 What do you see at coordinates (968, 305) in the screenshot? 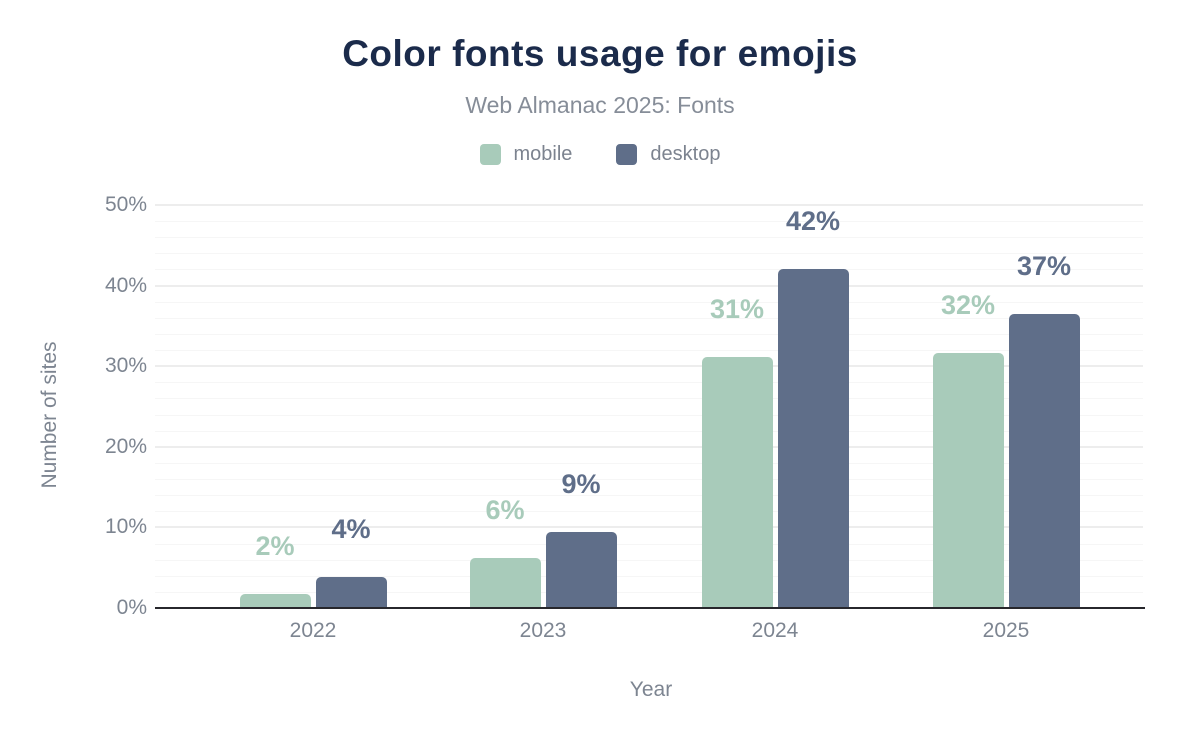
I see `bar-label-mobile-2025: 32%` at bounding box center [968, 305].